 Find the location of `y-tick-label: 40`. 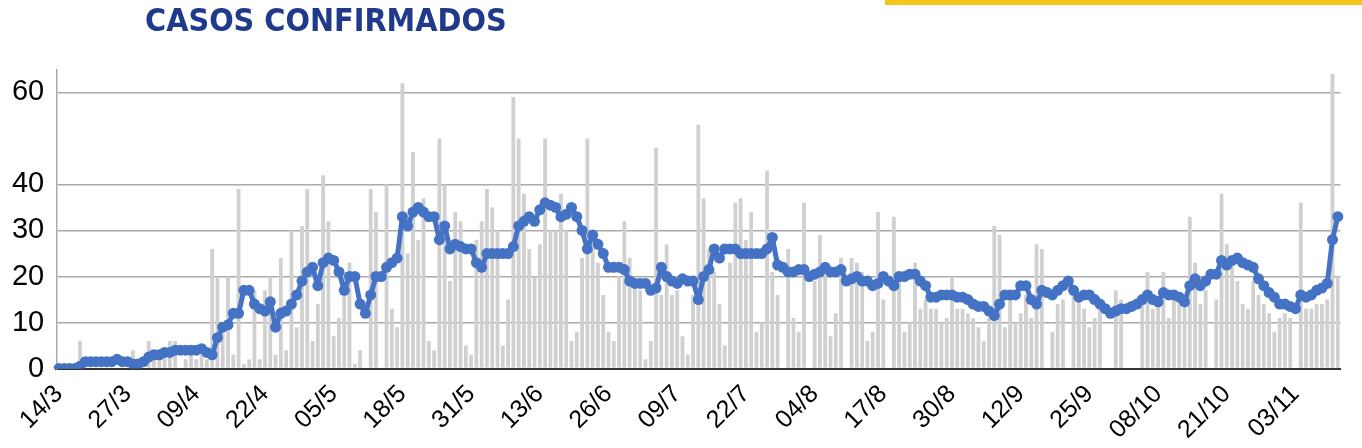

y-tick-label: 40 is located at coordinates (28, 182).